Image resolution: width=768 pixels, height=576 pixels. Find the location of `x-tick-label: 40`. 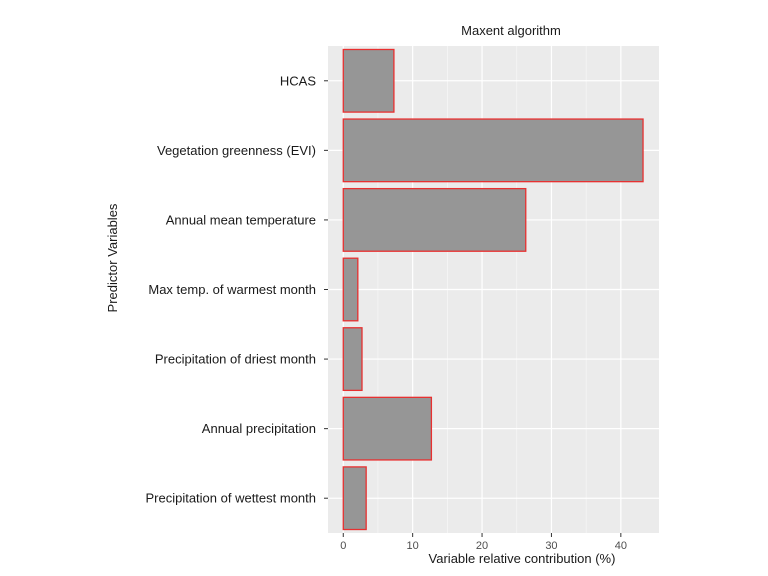

x-tick-label: 40 is located at coordinates (621, 546).